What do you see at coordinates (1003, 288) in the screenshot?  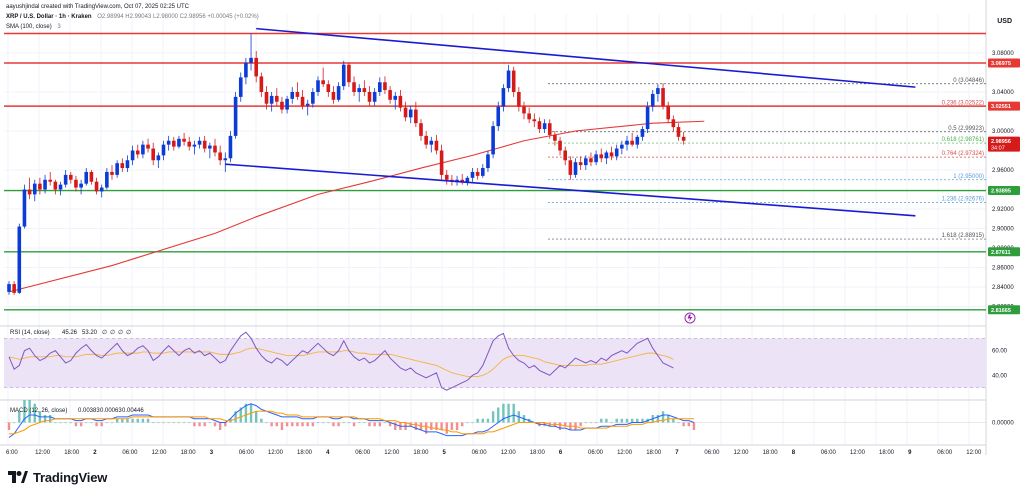 I see `price-axis-tick: 2.84000` at bounding box center [1003, 288].